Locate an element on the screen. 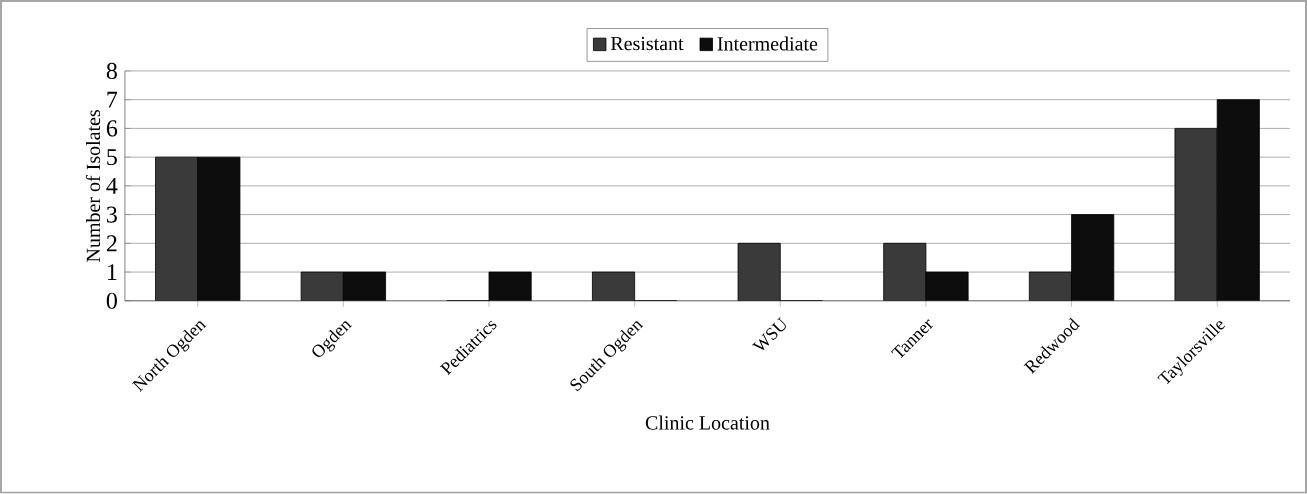 This screenshot has height=494, width=1307. y-tick-label: 2 is located at coordinates (111, 243).